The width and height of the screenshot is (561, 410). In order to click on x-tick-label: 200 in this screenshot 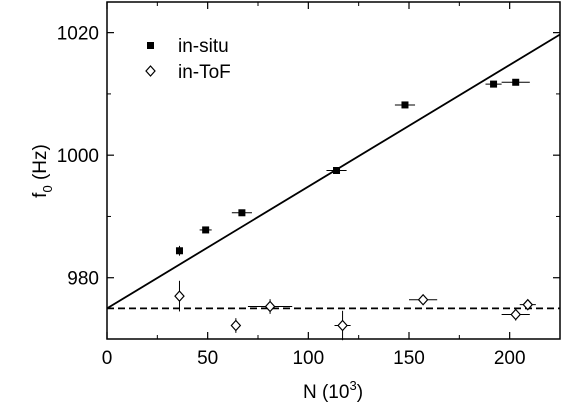, I will do `click(510, 358)`.